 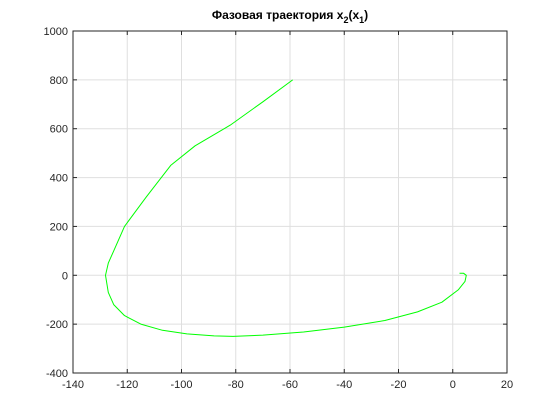 I want to click on y-tick-label: 600, so click(x=59, y=130).